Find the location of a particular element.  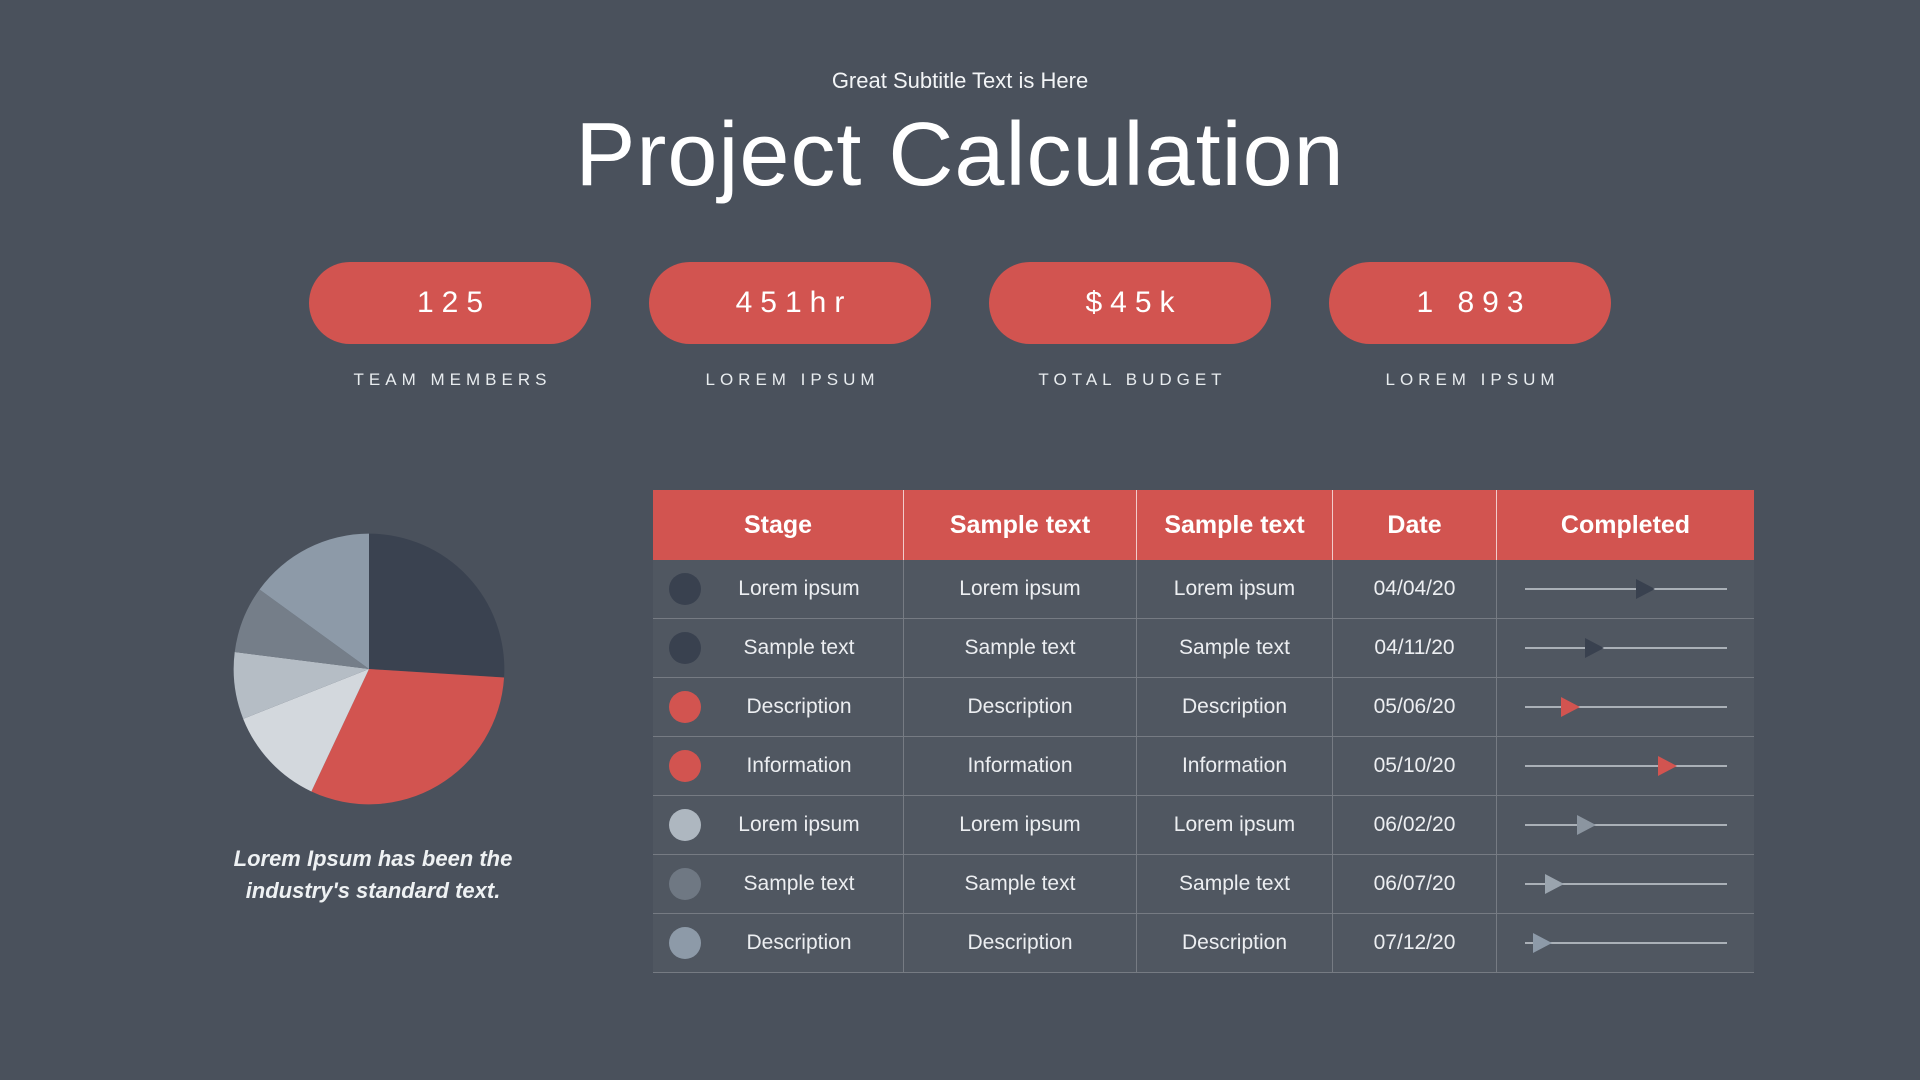

stat-item: 451hr LOREM IPSUM is located at coordinates (790, 326).